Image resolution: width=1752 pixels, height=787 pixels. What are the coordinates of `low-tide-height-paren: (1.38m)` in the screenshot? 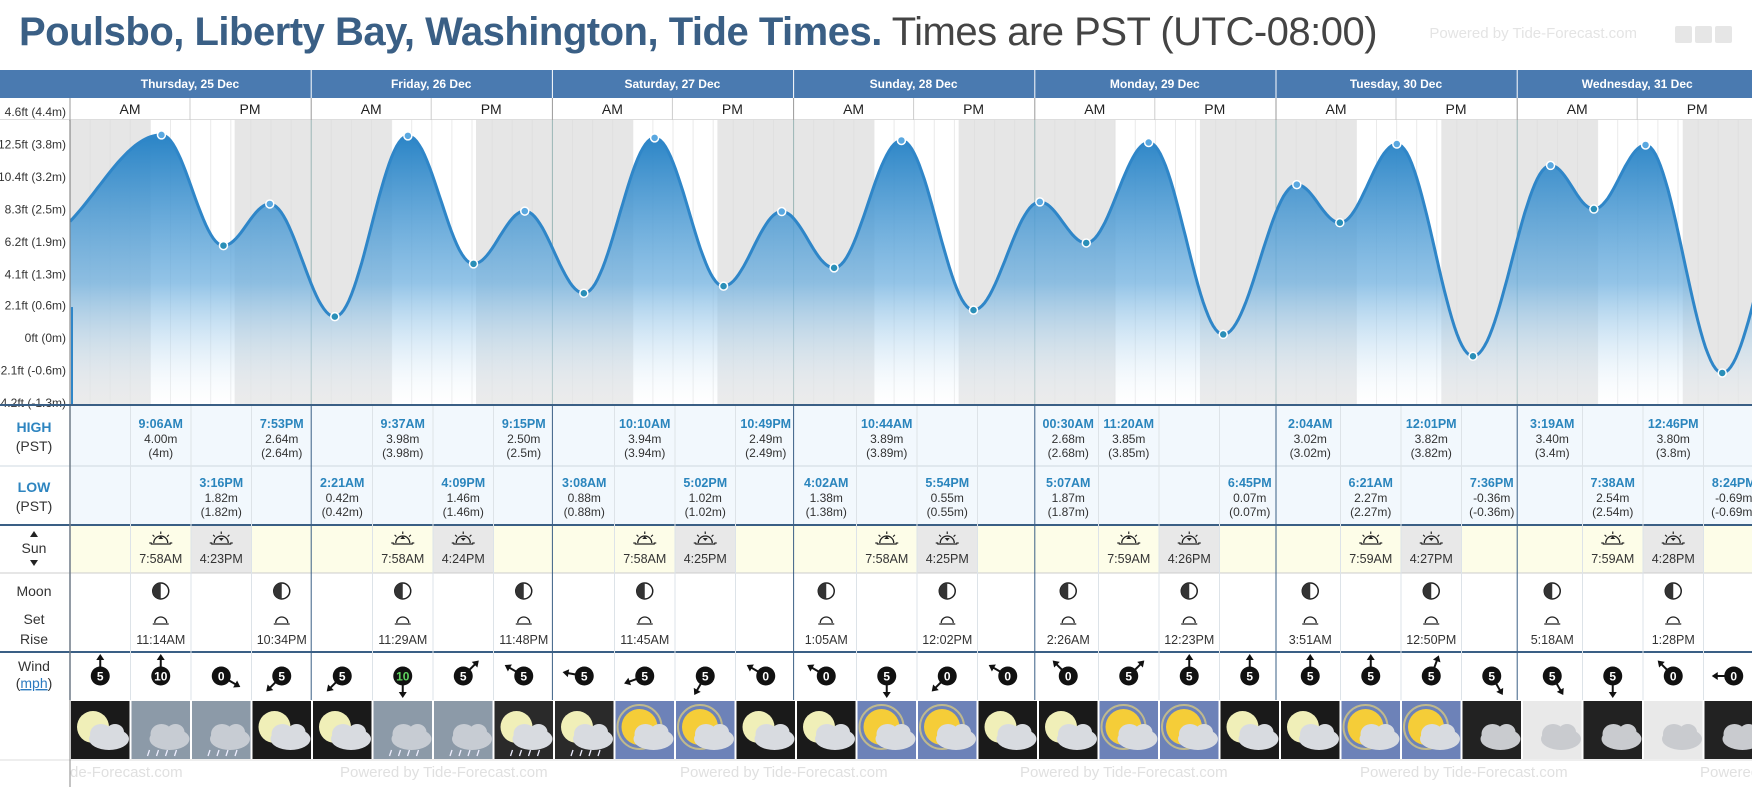 It's located at (826, 512).